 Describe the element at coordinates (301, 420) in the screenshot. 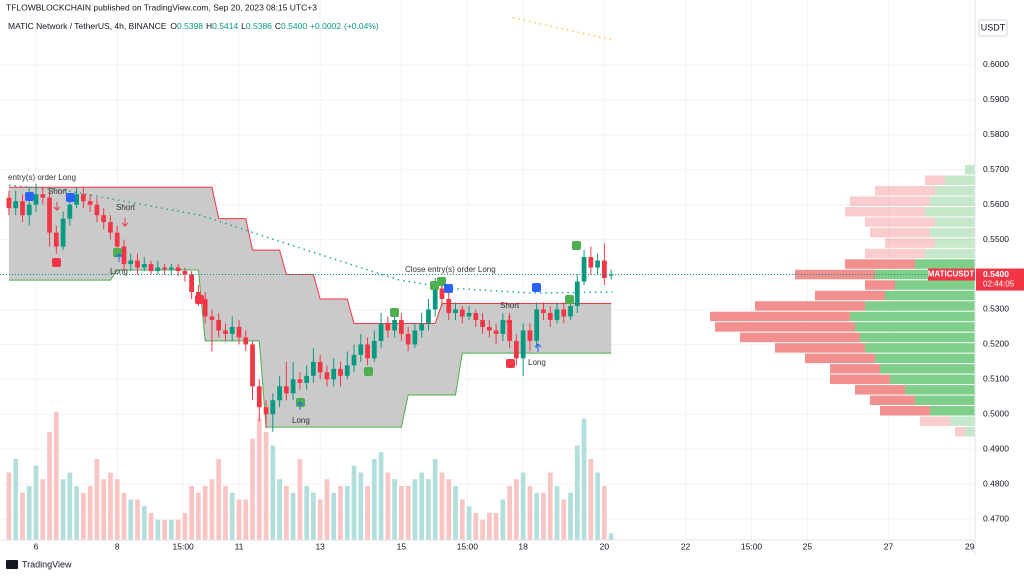

I see `annotation: Long` at that location.